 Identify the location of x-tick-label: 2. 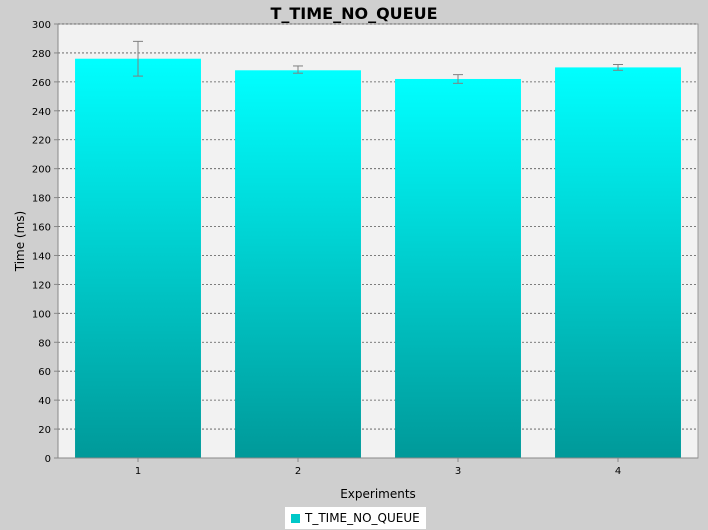
(298, 471).